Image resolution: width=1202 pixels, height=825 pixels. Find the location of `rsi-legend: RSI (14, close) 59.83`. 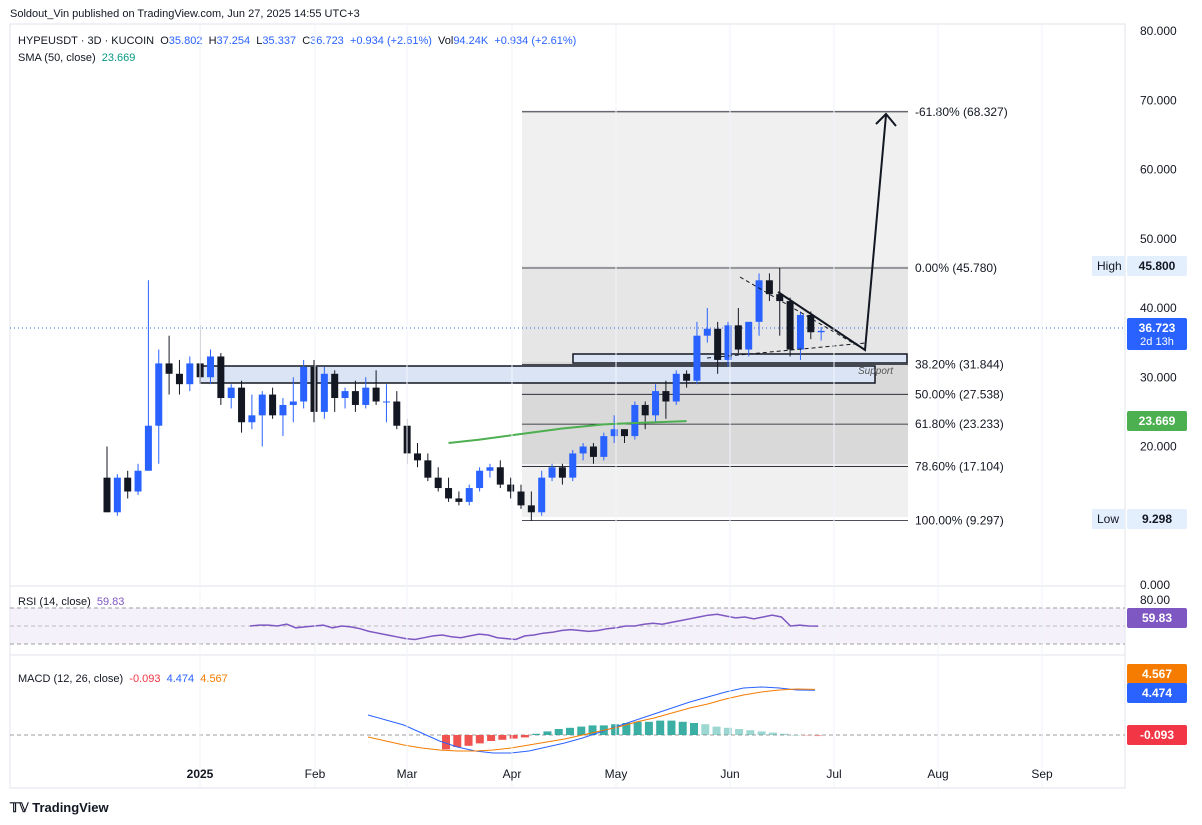

rsi-legend: RSI (14, close) 59.83 is located at coordinates (71, 602).